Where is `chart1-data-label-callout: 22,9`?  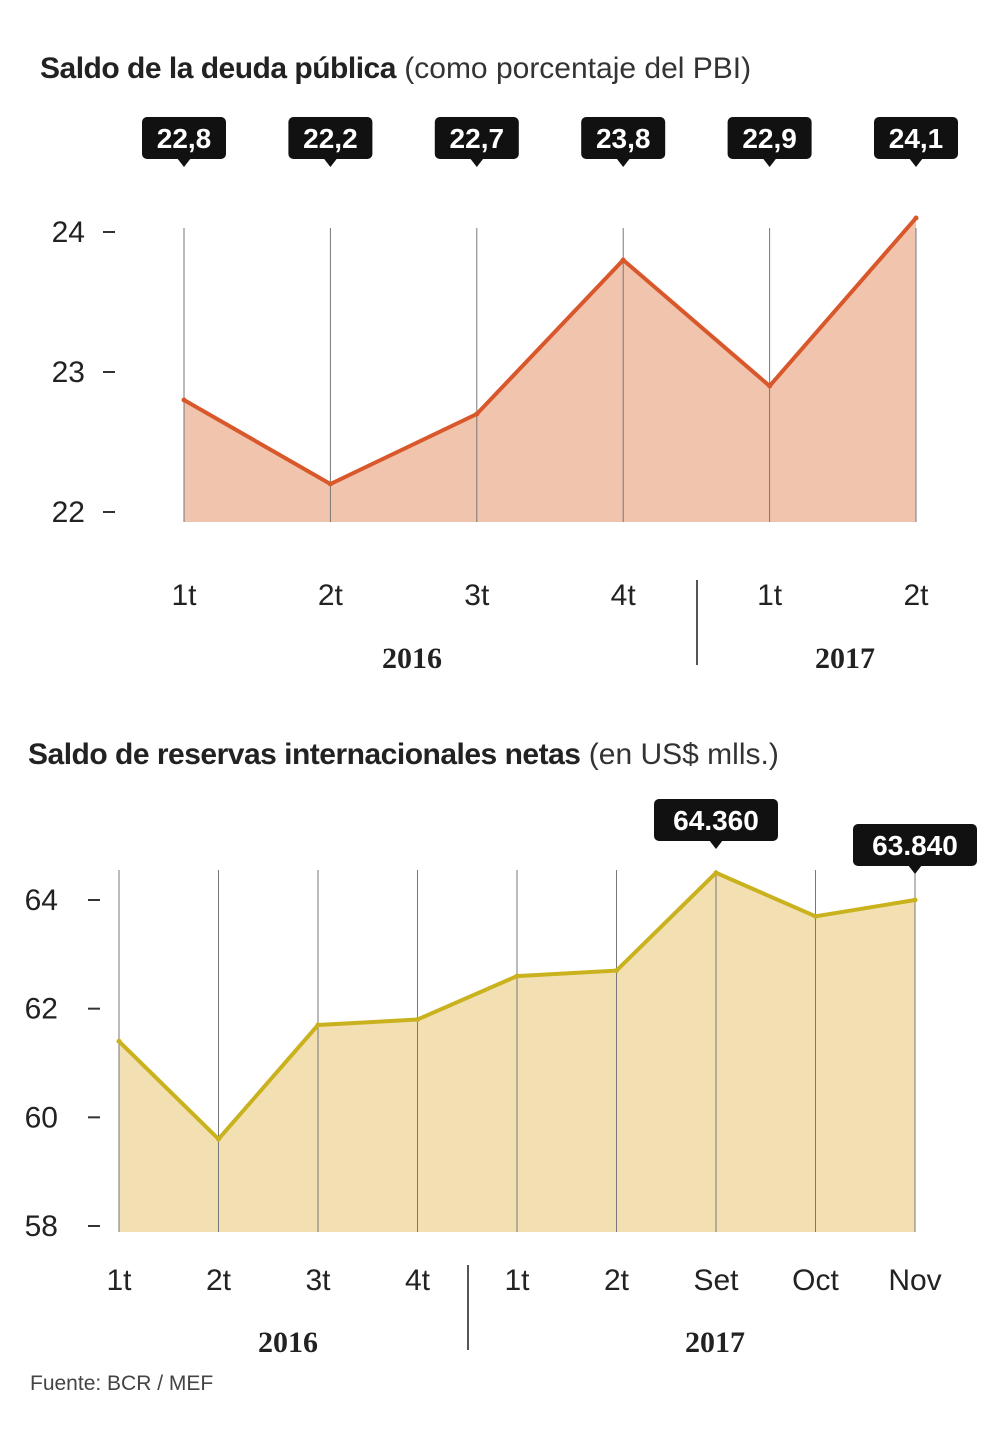
chart1-data-label-callout: 22,9 is located at coordinates (769, 142).